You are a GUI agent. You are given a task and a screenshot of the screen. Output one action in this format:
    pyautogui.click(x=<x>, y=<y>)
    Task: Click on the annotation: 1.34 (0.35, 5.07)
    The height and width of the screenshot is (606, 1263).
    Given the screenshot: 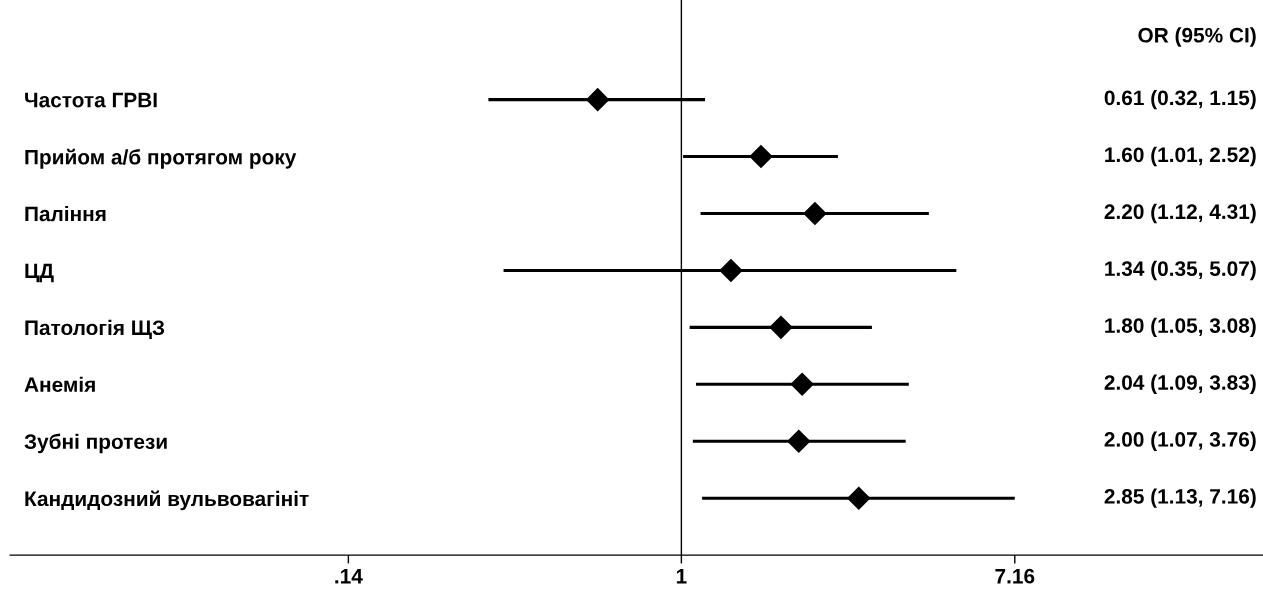 What is the action you would take?
    pyautogui.click(x=1180, y=270)
    